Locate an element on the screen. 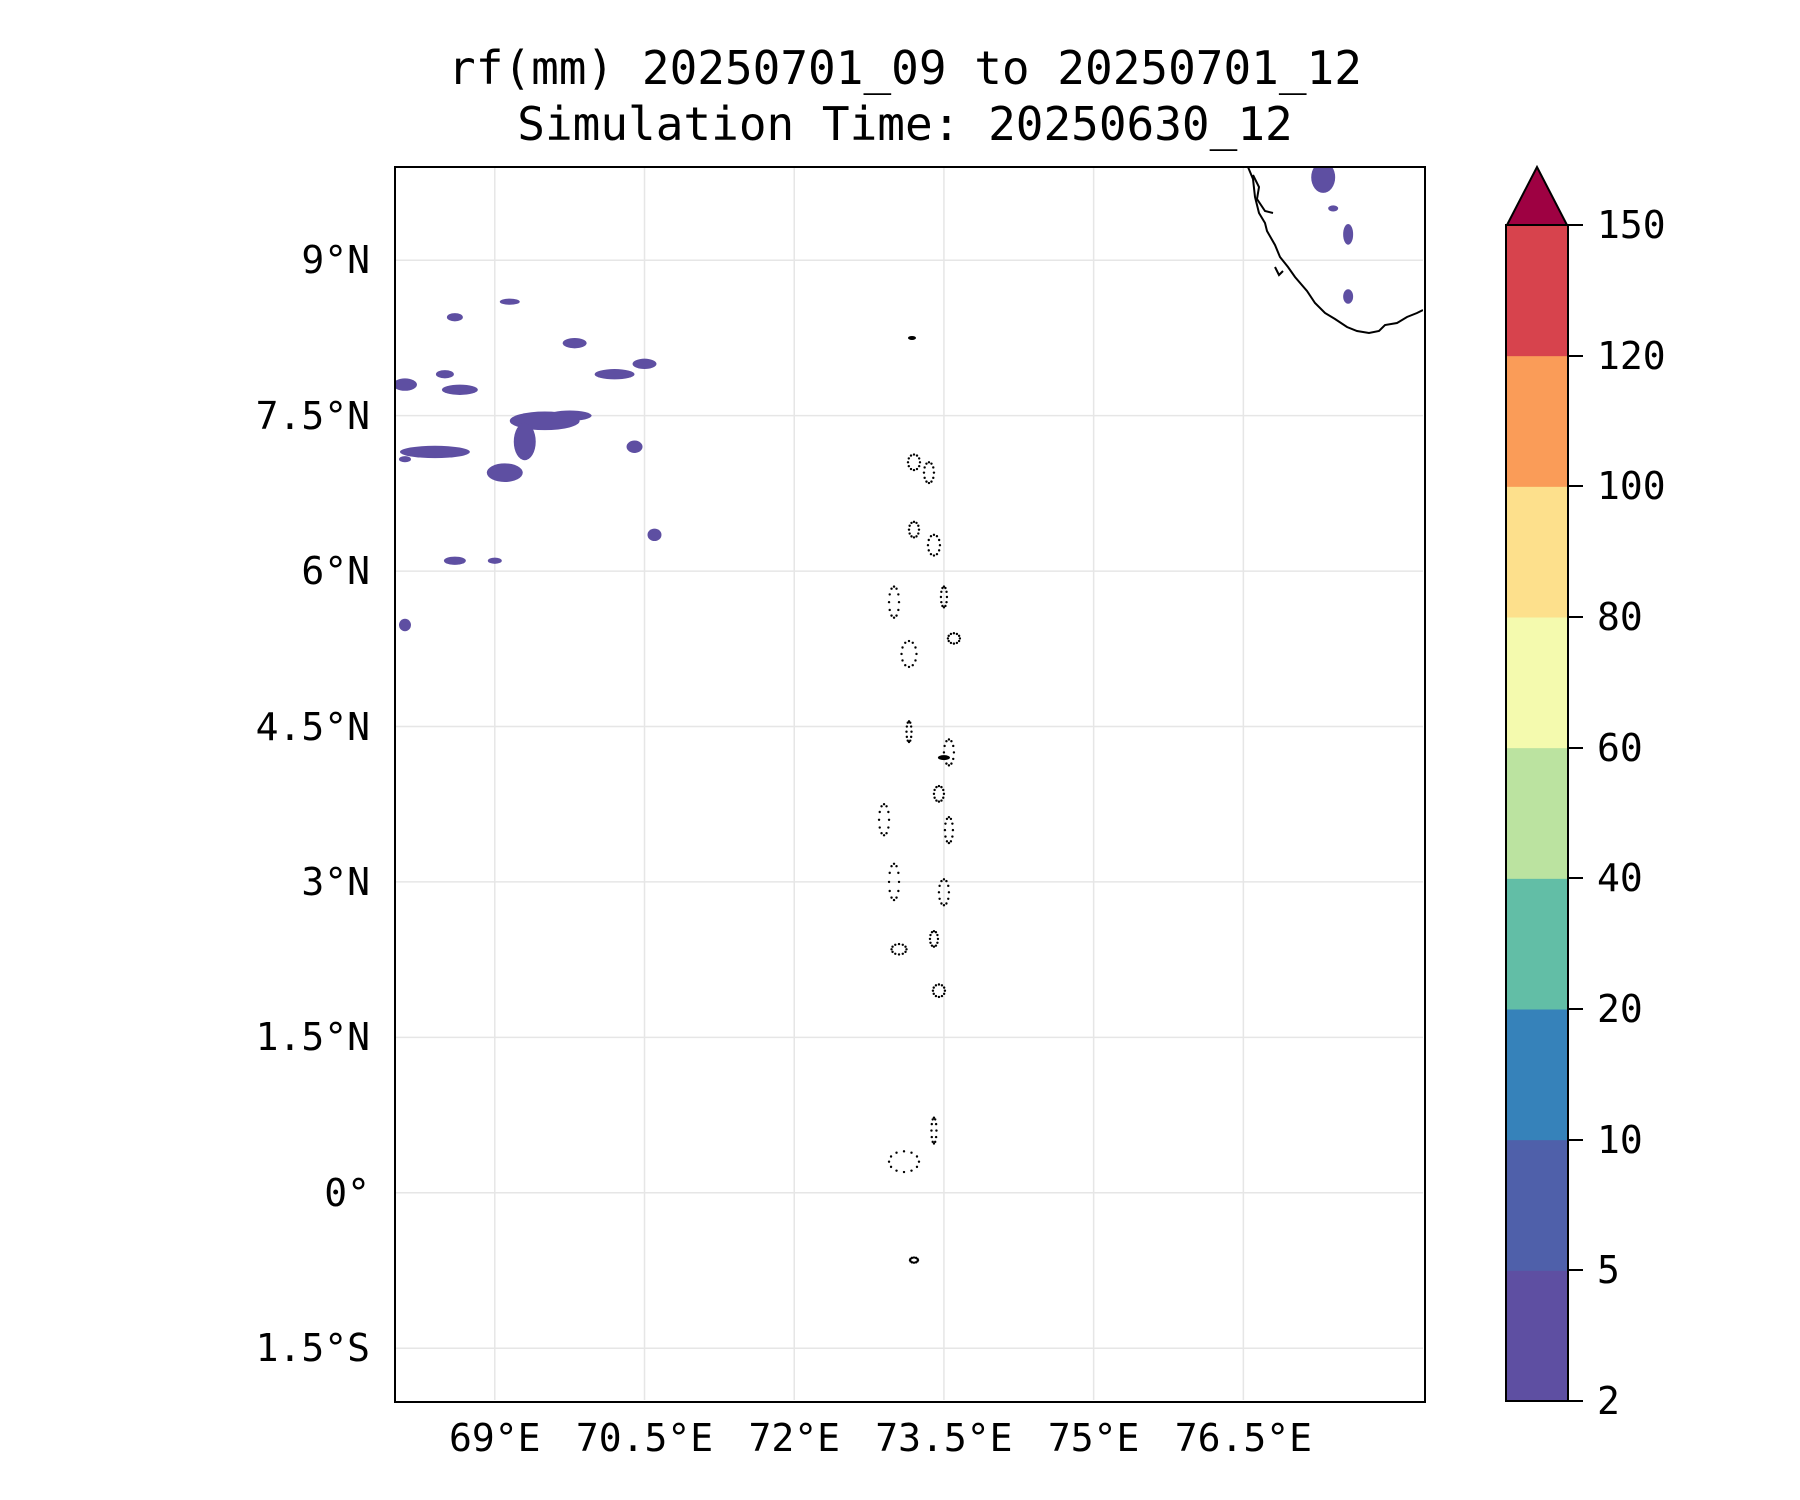 The width and height of the screenshot is (1800, 1500). lat-label: 3°N is located at coordinates (335, 881).